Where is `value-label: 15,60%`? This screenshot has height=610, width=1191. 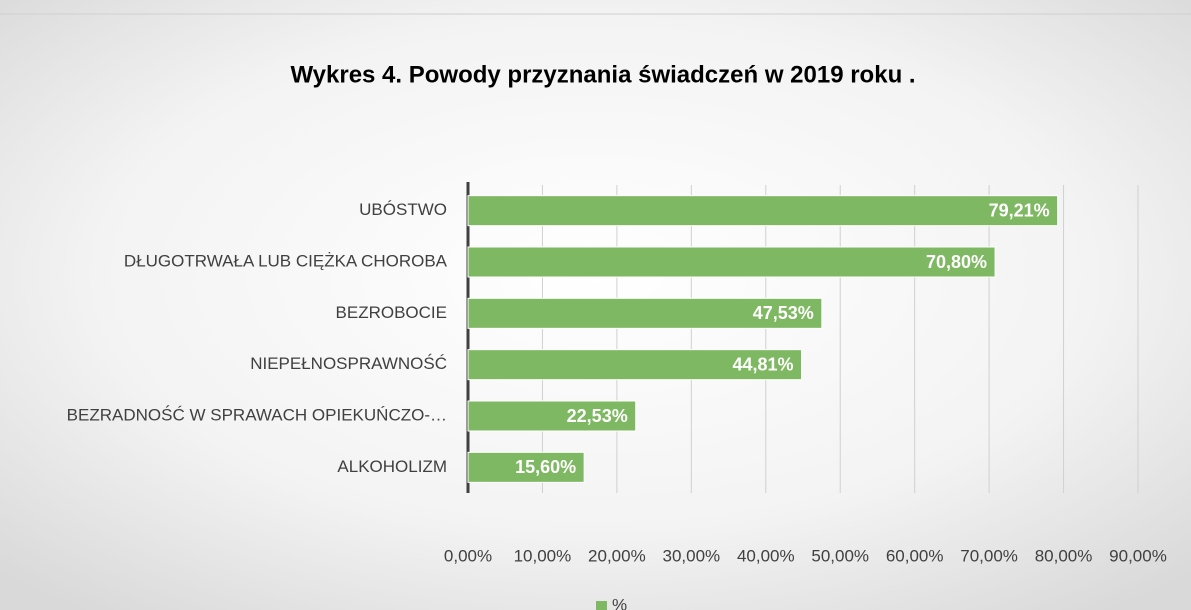 value-label: 15,60% is located at coordinates (545, 467).